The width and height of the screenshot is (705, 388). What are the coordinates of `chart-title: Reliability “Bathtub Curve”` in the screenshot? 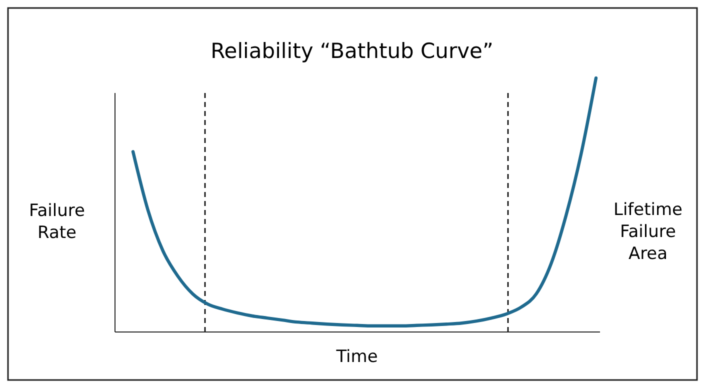 It's located at (352, 51).